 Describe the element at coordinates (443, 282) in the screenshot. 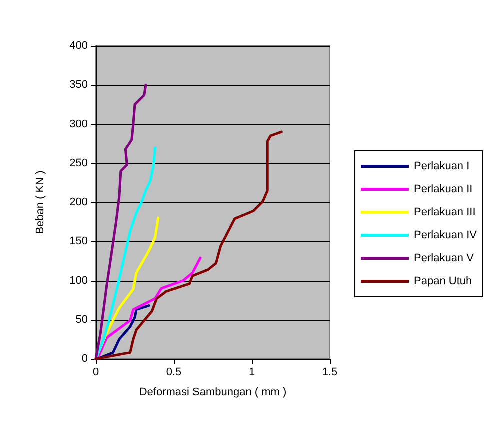

I see `legend-label: Papan Utuh` at that location.